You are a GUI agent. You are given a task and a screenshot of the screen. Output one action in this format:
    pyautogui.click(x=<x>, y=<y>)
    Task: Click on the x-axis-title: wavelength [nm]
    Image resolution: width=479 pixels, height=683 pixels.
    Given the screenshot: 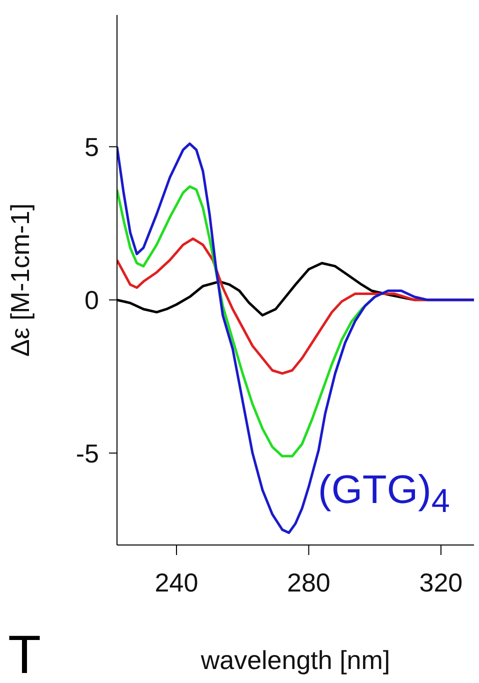 What is the action you would take?
    pyautogui.click(x=295, y=660)
    